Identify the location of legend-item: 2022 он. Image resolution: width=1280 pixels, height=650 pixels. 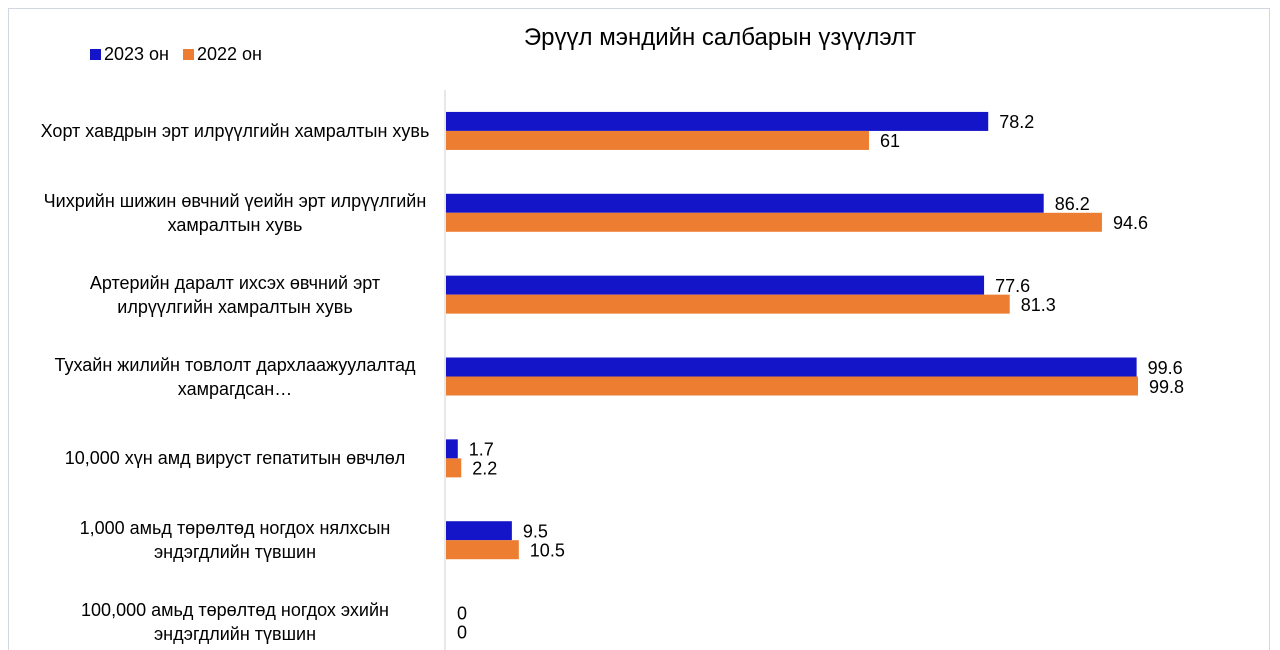
(222, 54).